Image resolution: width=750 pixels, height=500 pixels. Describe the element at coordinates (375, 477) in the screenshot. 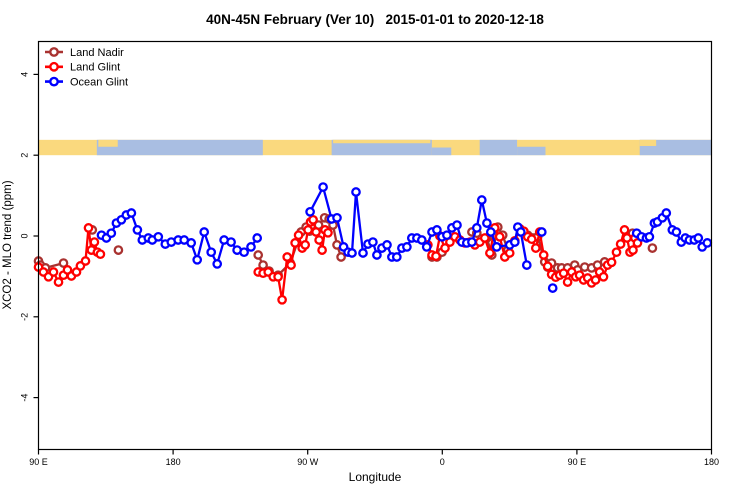

I see `x-axis-label: Longitude` at that location.